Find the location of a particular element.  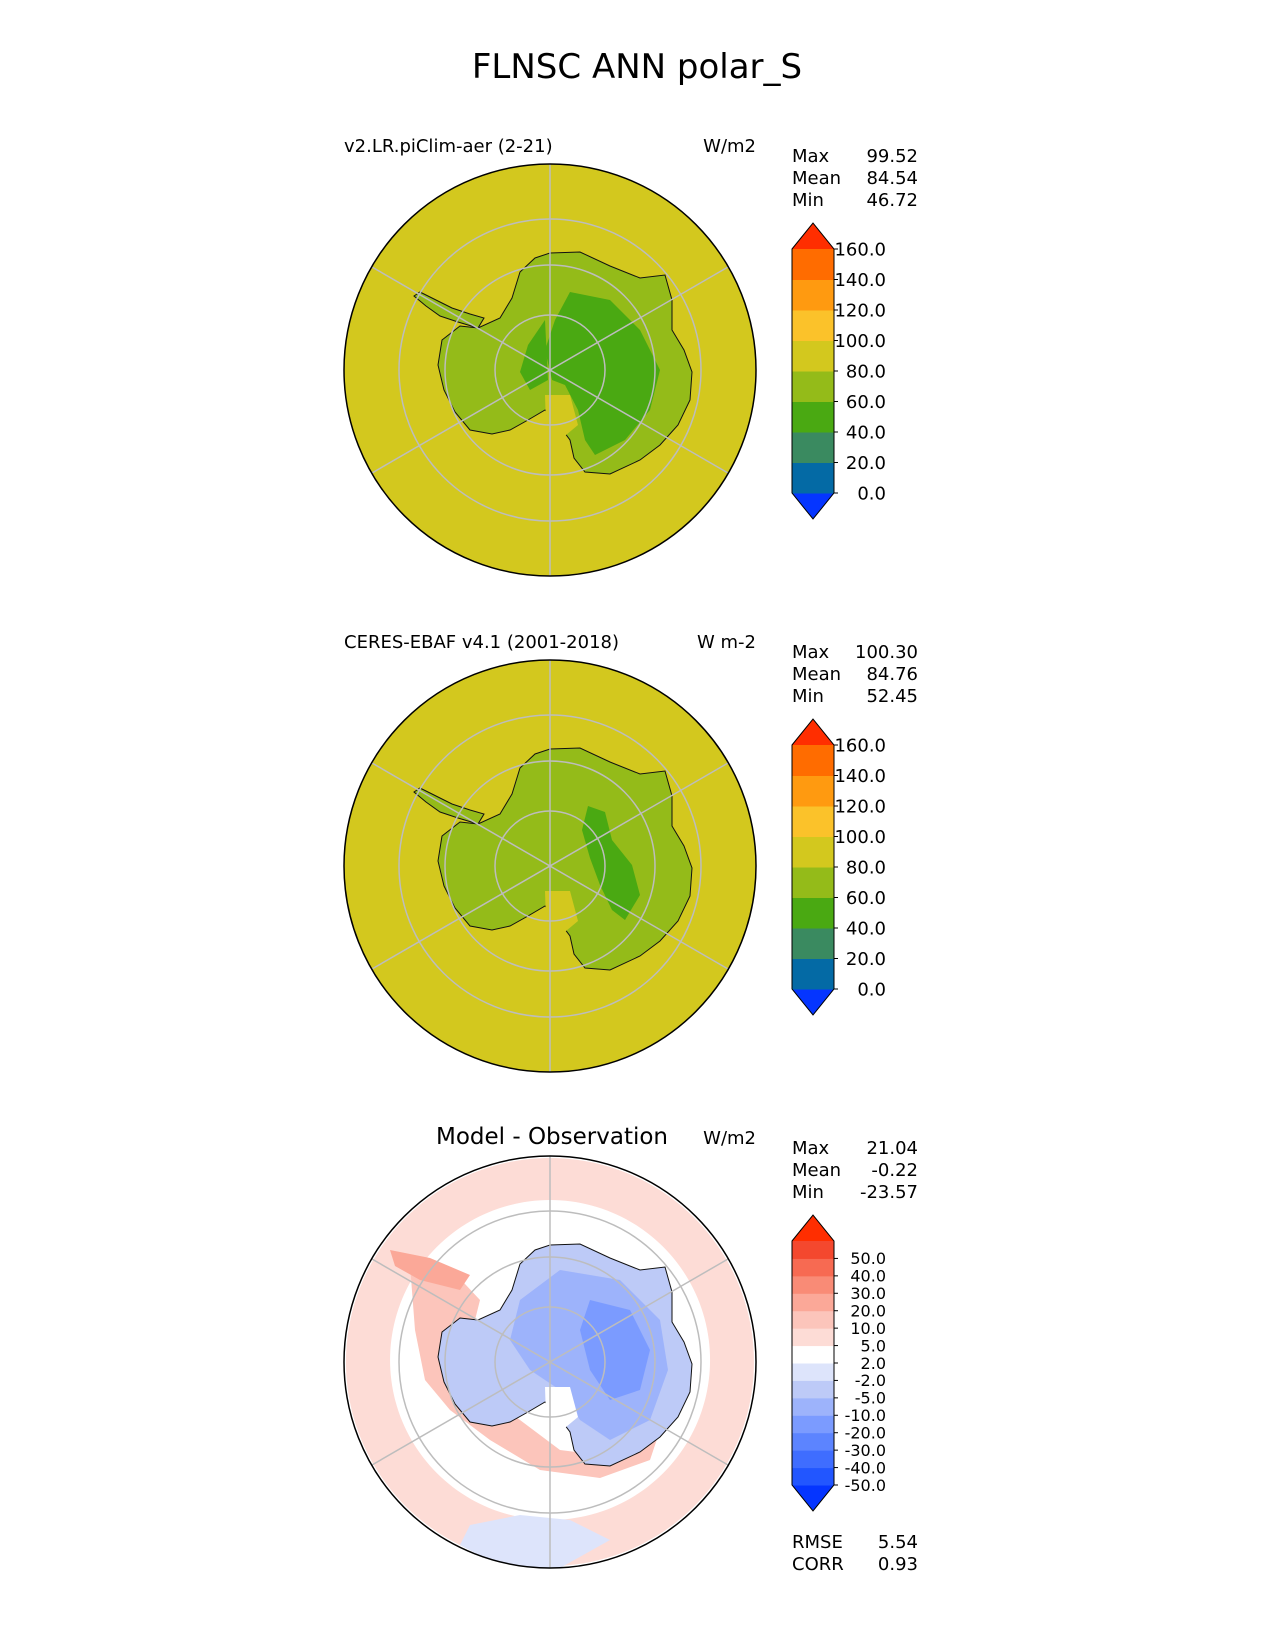

stat-mean-value: -0.22 is located at coordinates (894, 1170).